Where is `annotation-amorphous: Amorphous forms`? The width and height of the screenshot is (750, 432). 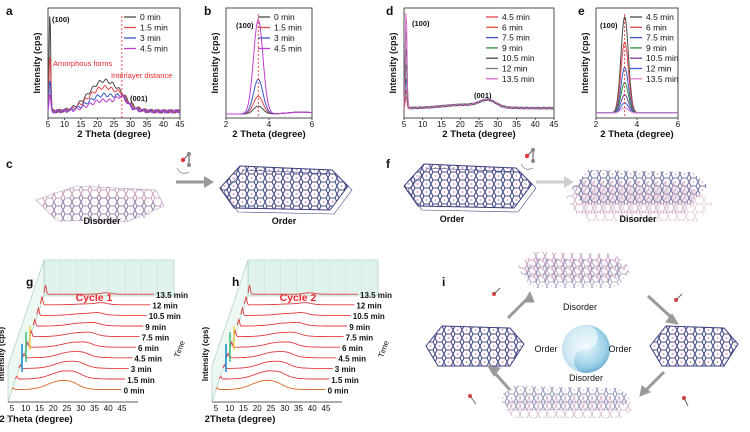
annotation-amorphous: Amorphous forms is located at coordinates (82, 63).